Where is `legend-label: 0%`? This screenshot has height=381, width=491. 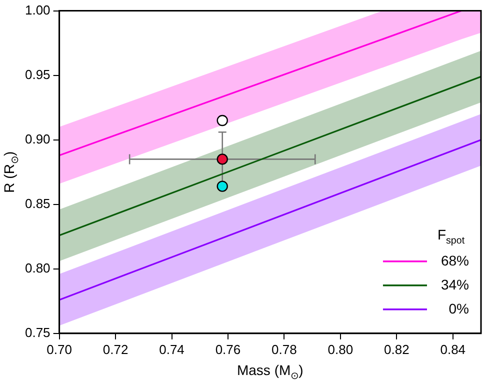 legend-label: 0% is located at coordinates (458, 308).